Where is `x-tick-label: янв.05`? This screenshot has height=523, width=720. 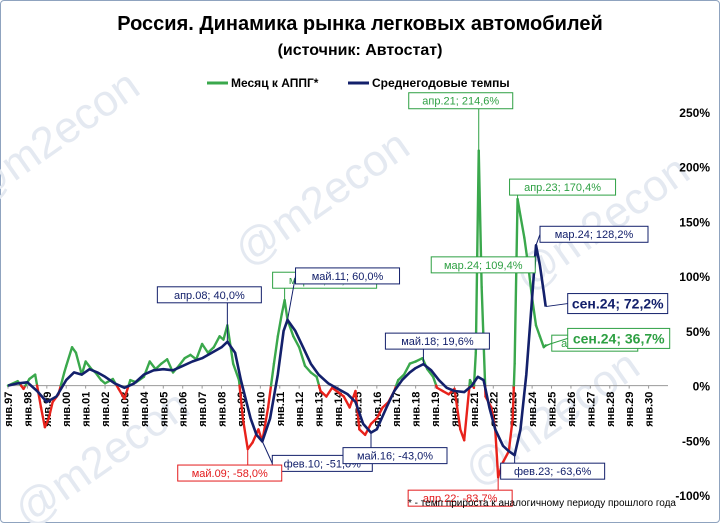 x-tick-label: янв.05 is located at coordinates (164, 409).